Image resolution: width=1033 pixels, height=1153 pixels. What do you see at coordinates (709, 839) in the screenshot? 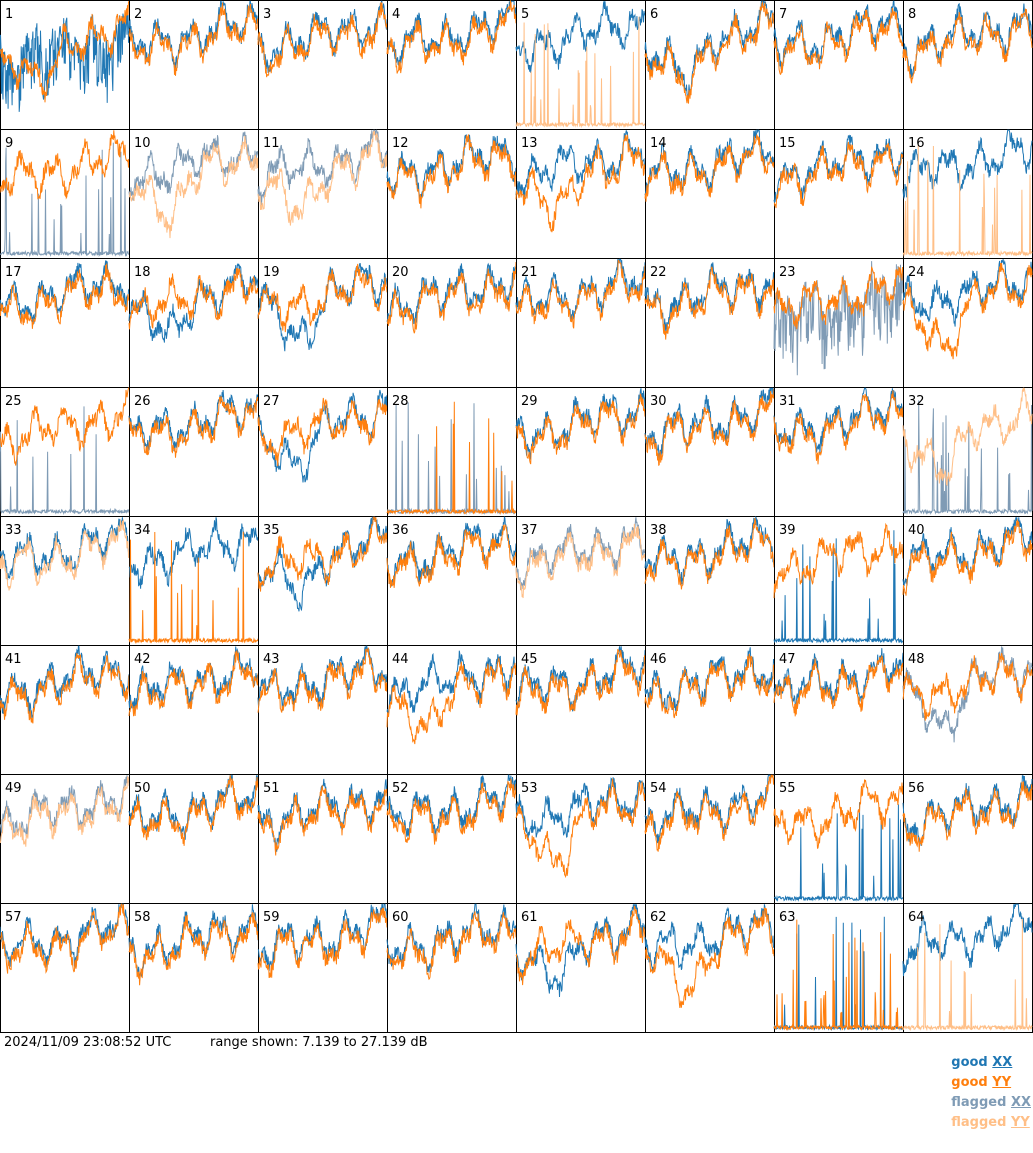
I see `panel-54: 54` at bounding box center [709, 839].